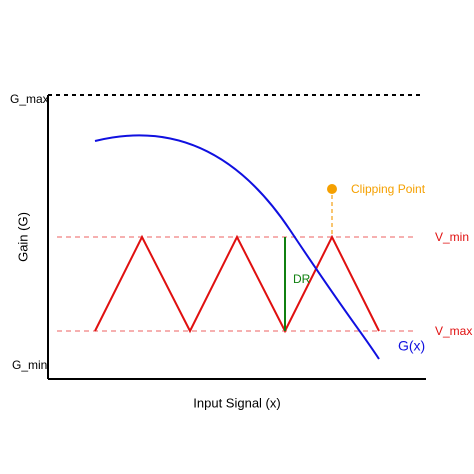 Image resolution: width=474 pixels, height=474 pixels. What do you see at coordinates (452, 237) in the screenshot?
I see `v-min-label: V_min` at bounding box center [452, 237].